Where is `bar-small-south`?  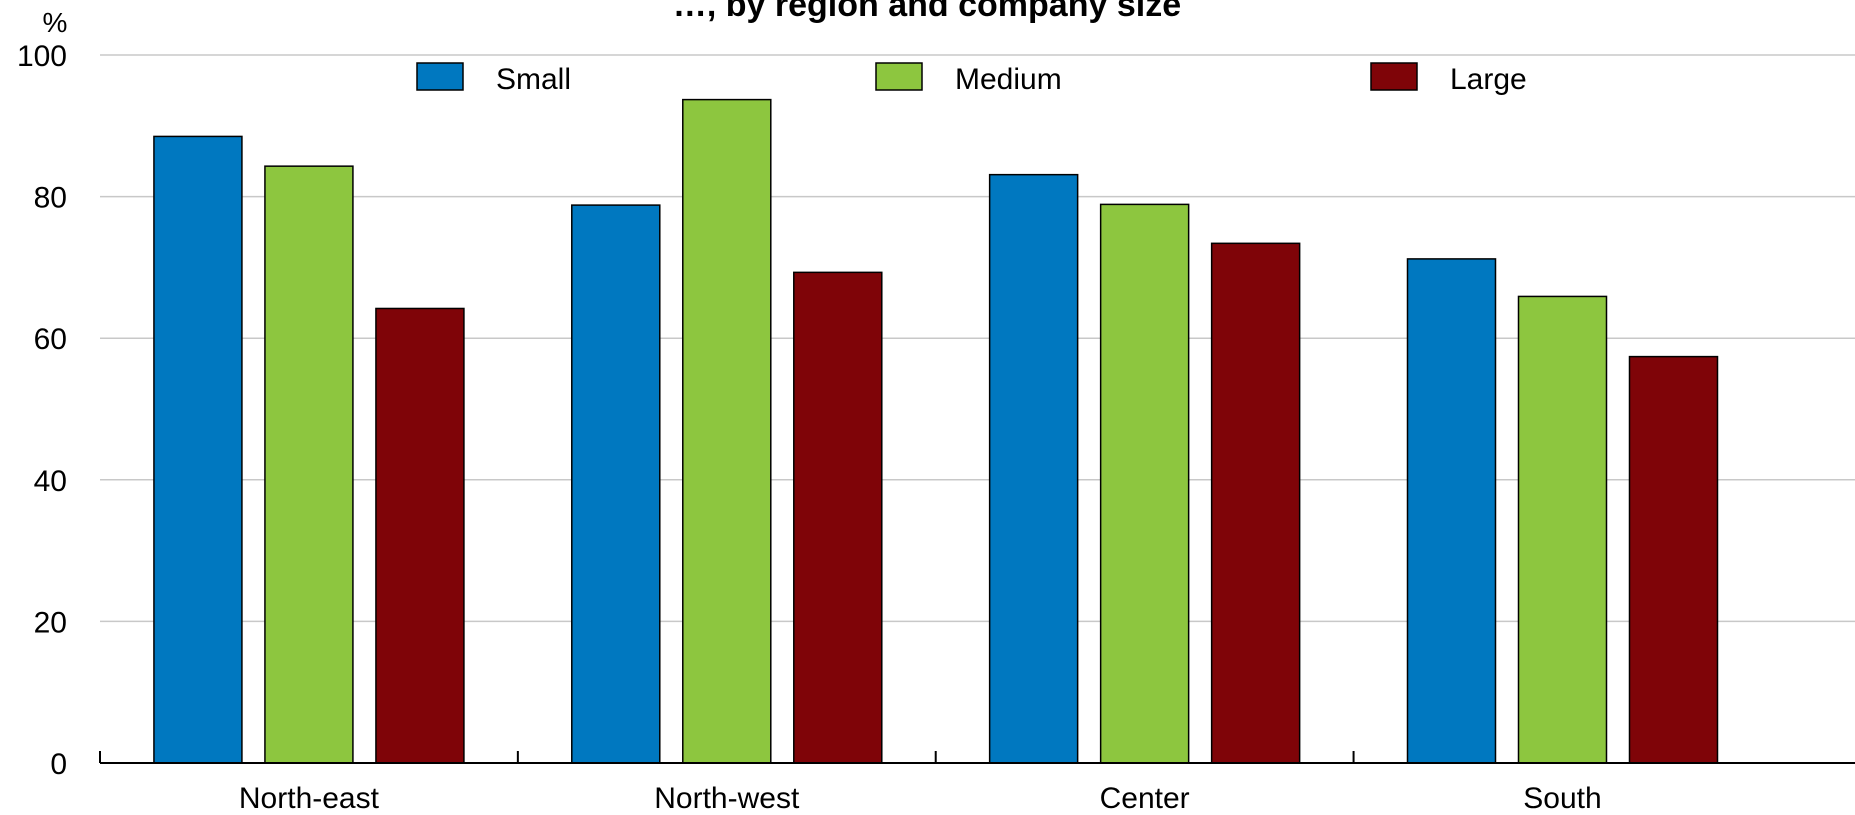 bar-small-south is located at coordinates (1451, 511).